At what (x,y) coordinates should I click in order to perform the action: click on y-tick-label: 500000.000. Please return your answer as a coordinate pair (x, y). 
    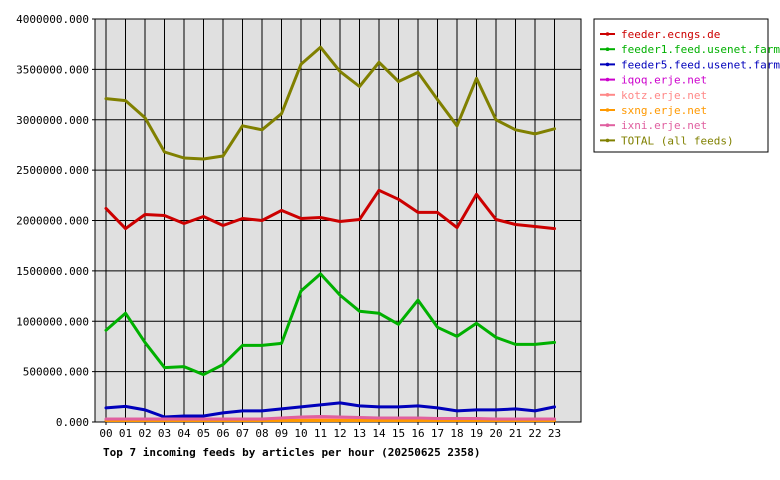
    Looking at the image, I should click on (56, 372).